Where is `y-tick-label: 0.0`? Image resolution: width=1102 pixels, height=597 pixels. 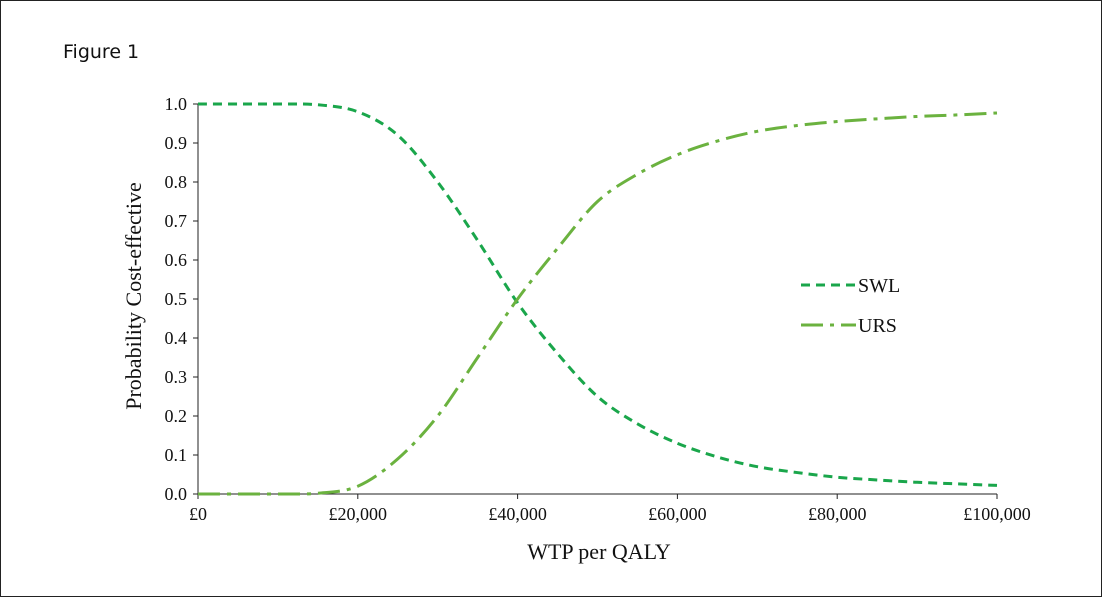
y-tick-label: 0.0 is located at coordinates (176, 494).